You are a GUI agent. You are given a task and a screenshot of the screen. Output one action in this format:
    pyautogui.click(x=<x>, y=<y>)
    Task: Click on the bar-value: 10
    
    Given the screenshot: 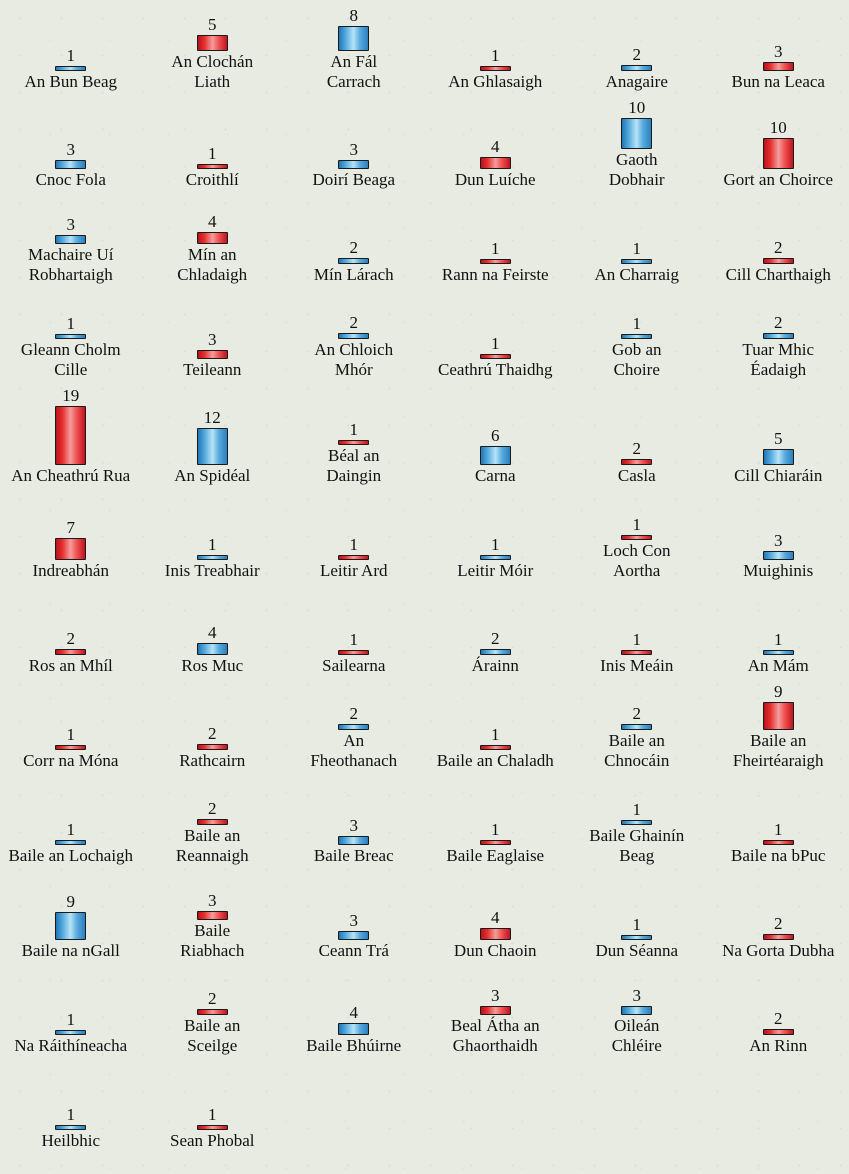 What is the action you would take?
    pyautogui.click(x=778, y=128)
    